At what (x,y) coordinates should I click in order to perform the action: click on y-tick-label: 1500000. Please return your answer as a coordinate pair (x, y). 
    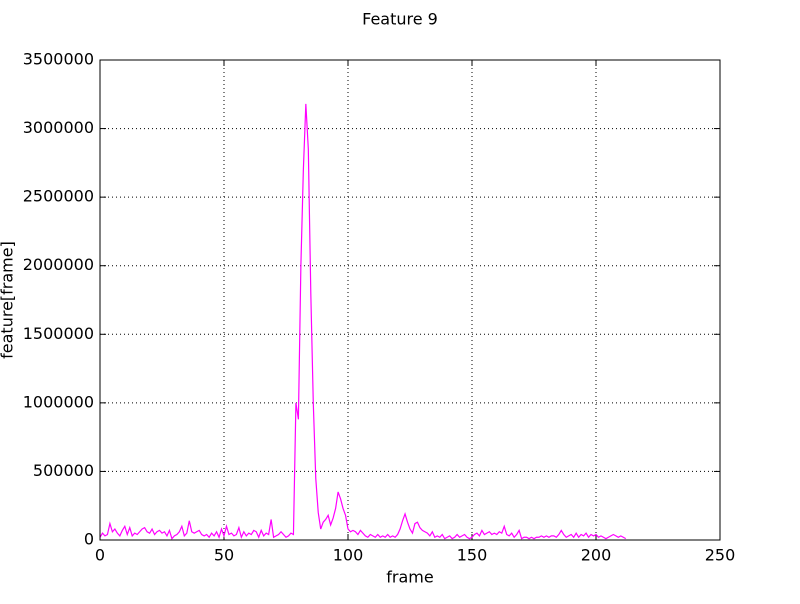
    Looking at the image, I should click on (58, 333).